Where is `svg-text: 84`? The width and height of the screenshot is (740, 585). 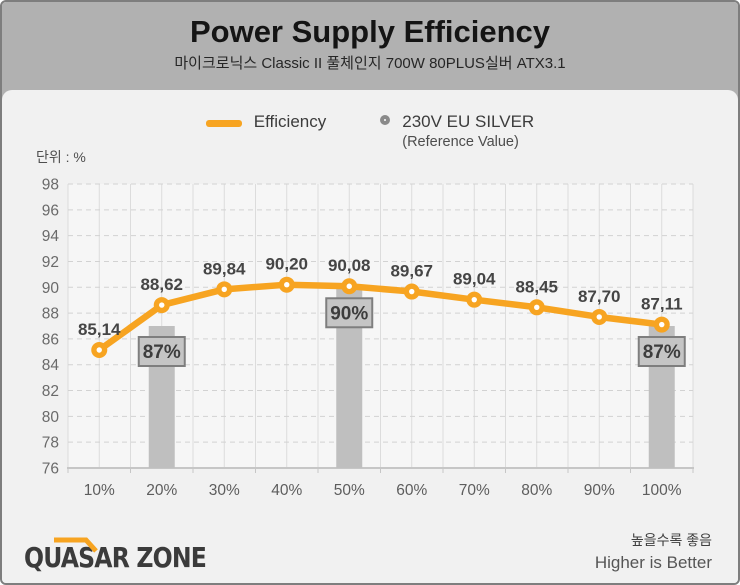 svg-text: 84 is located at coordinates (51, 365).